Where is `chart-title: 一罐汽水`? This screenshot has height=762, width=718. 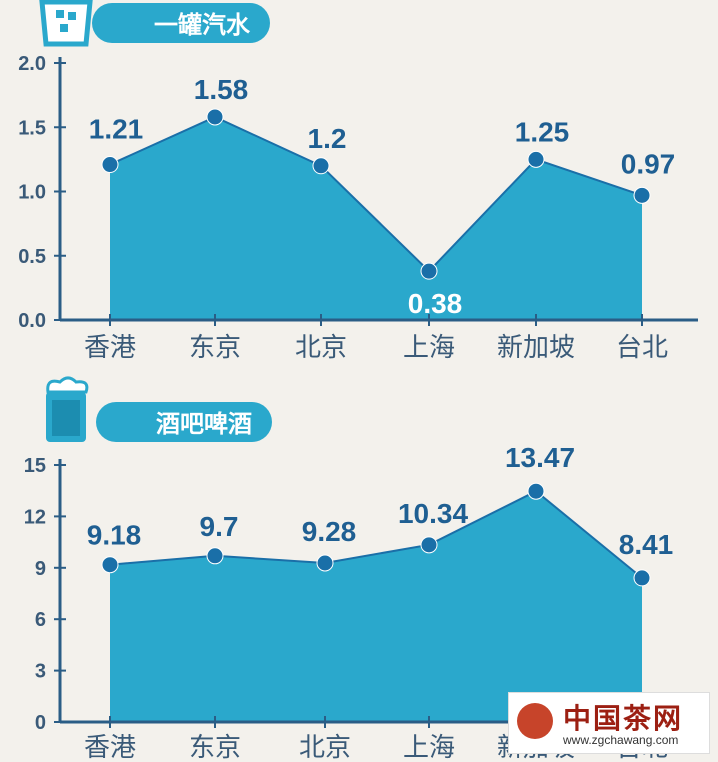 chart-title: 一罐汽水 is located at coordinates (202, 25).